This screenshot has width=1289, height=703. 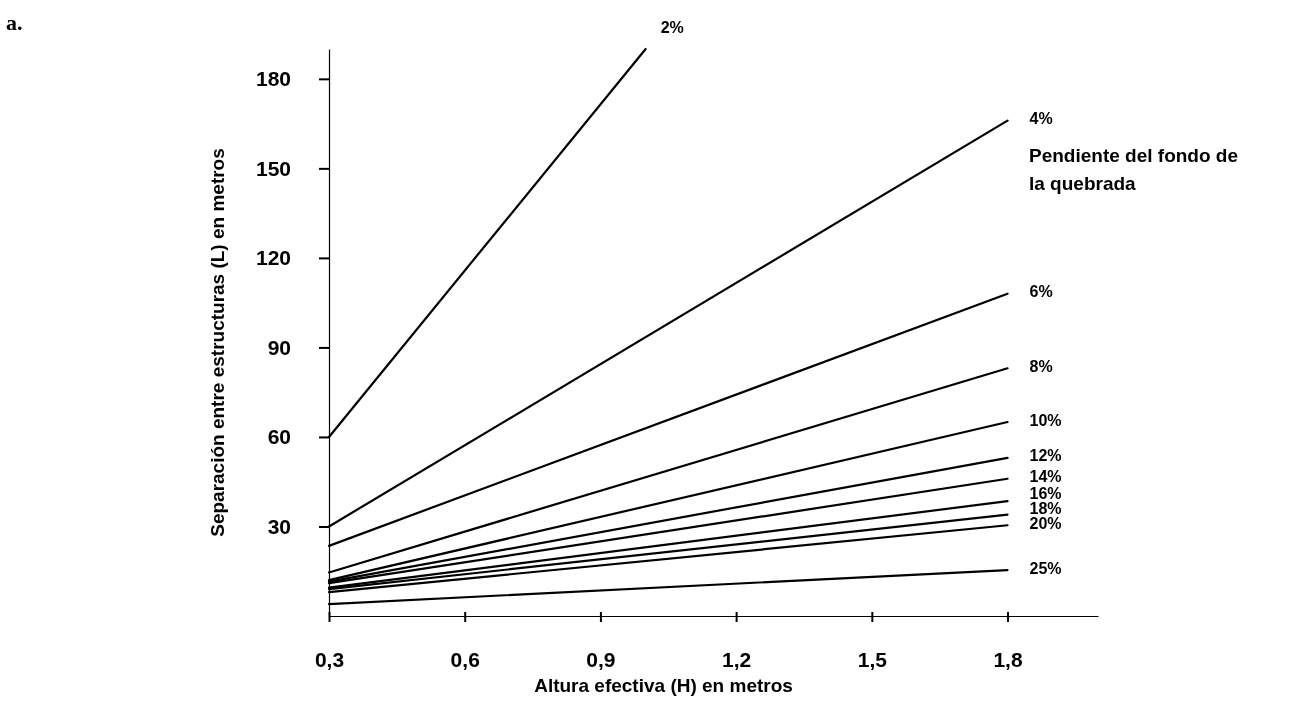 I want to click on series-label: 25%, so click(x=1045, y=568).